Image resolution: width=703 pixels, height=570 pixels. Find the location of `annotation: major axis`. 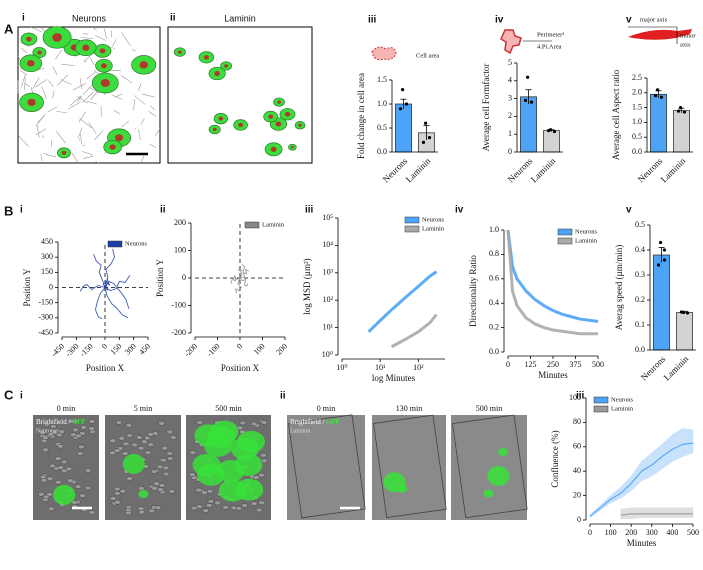

annotation: major axis is located at coordinates (654, 19).